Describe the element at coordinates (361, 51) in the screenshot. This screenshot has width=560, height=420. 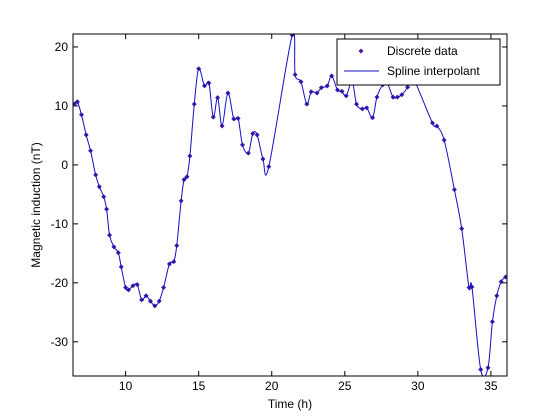
I see `legend-marker` at that location.